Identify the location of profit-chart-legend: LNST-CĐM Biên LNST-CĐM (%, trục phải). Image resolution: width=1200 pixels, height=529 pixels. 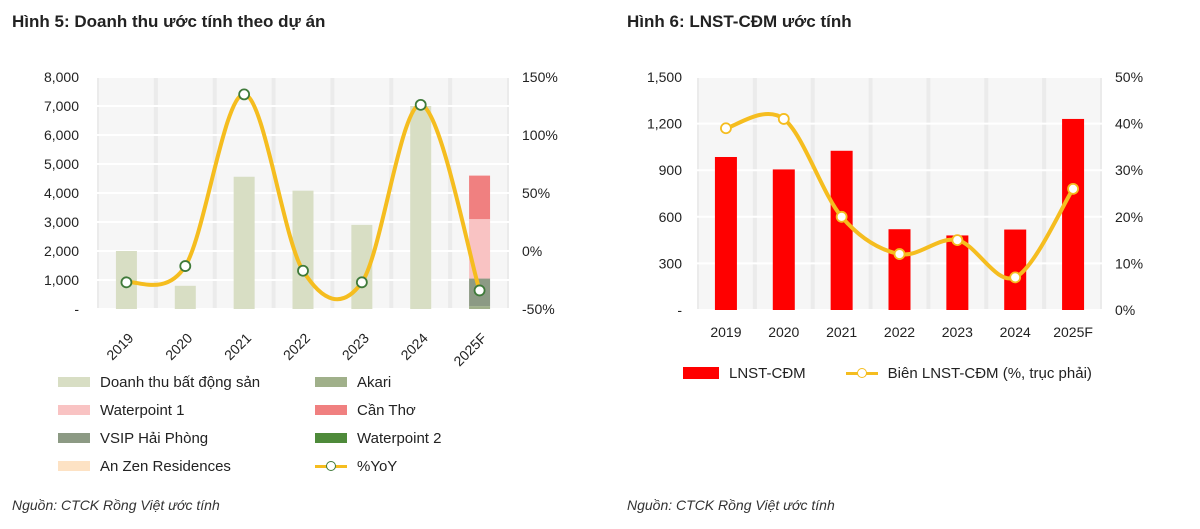
(887, 373).